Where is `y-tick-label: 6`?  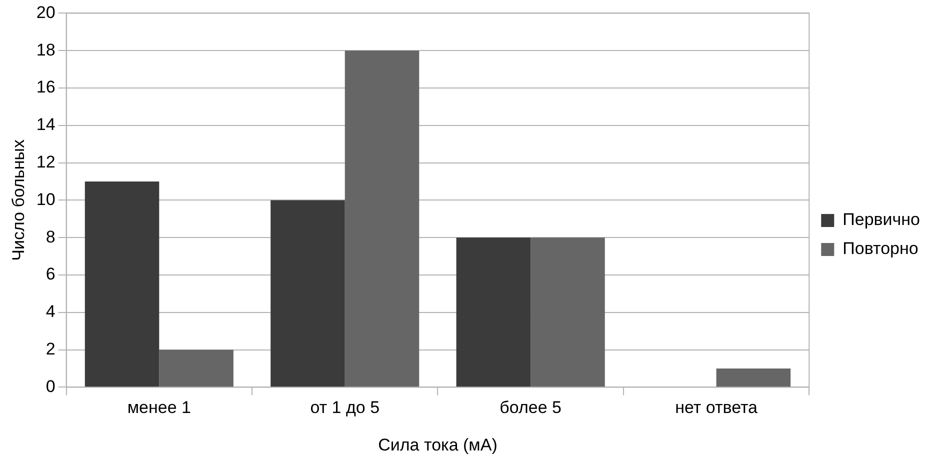
y-tick-label: 6 is located at coordinates (51, 274).